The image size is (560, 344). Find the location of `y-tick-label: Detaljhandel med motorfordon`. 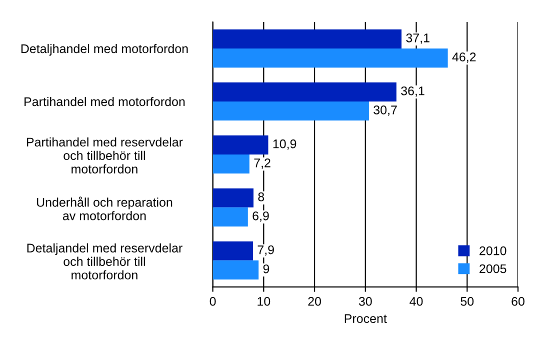

y-tick-label: Detaljhandel med motorfordon is located at coordinates (104, 50).